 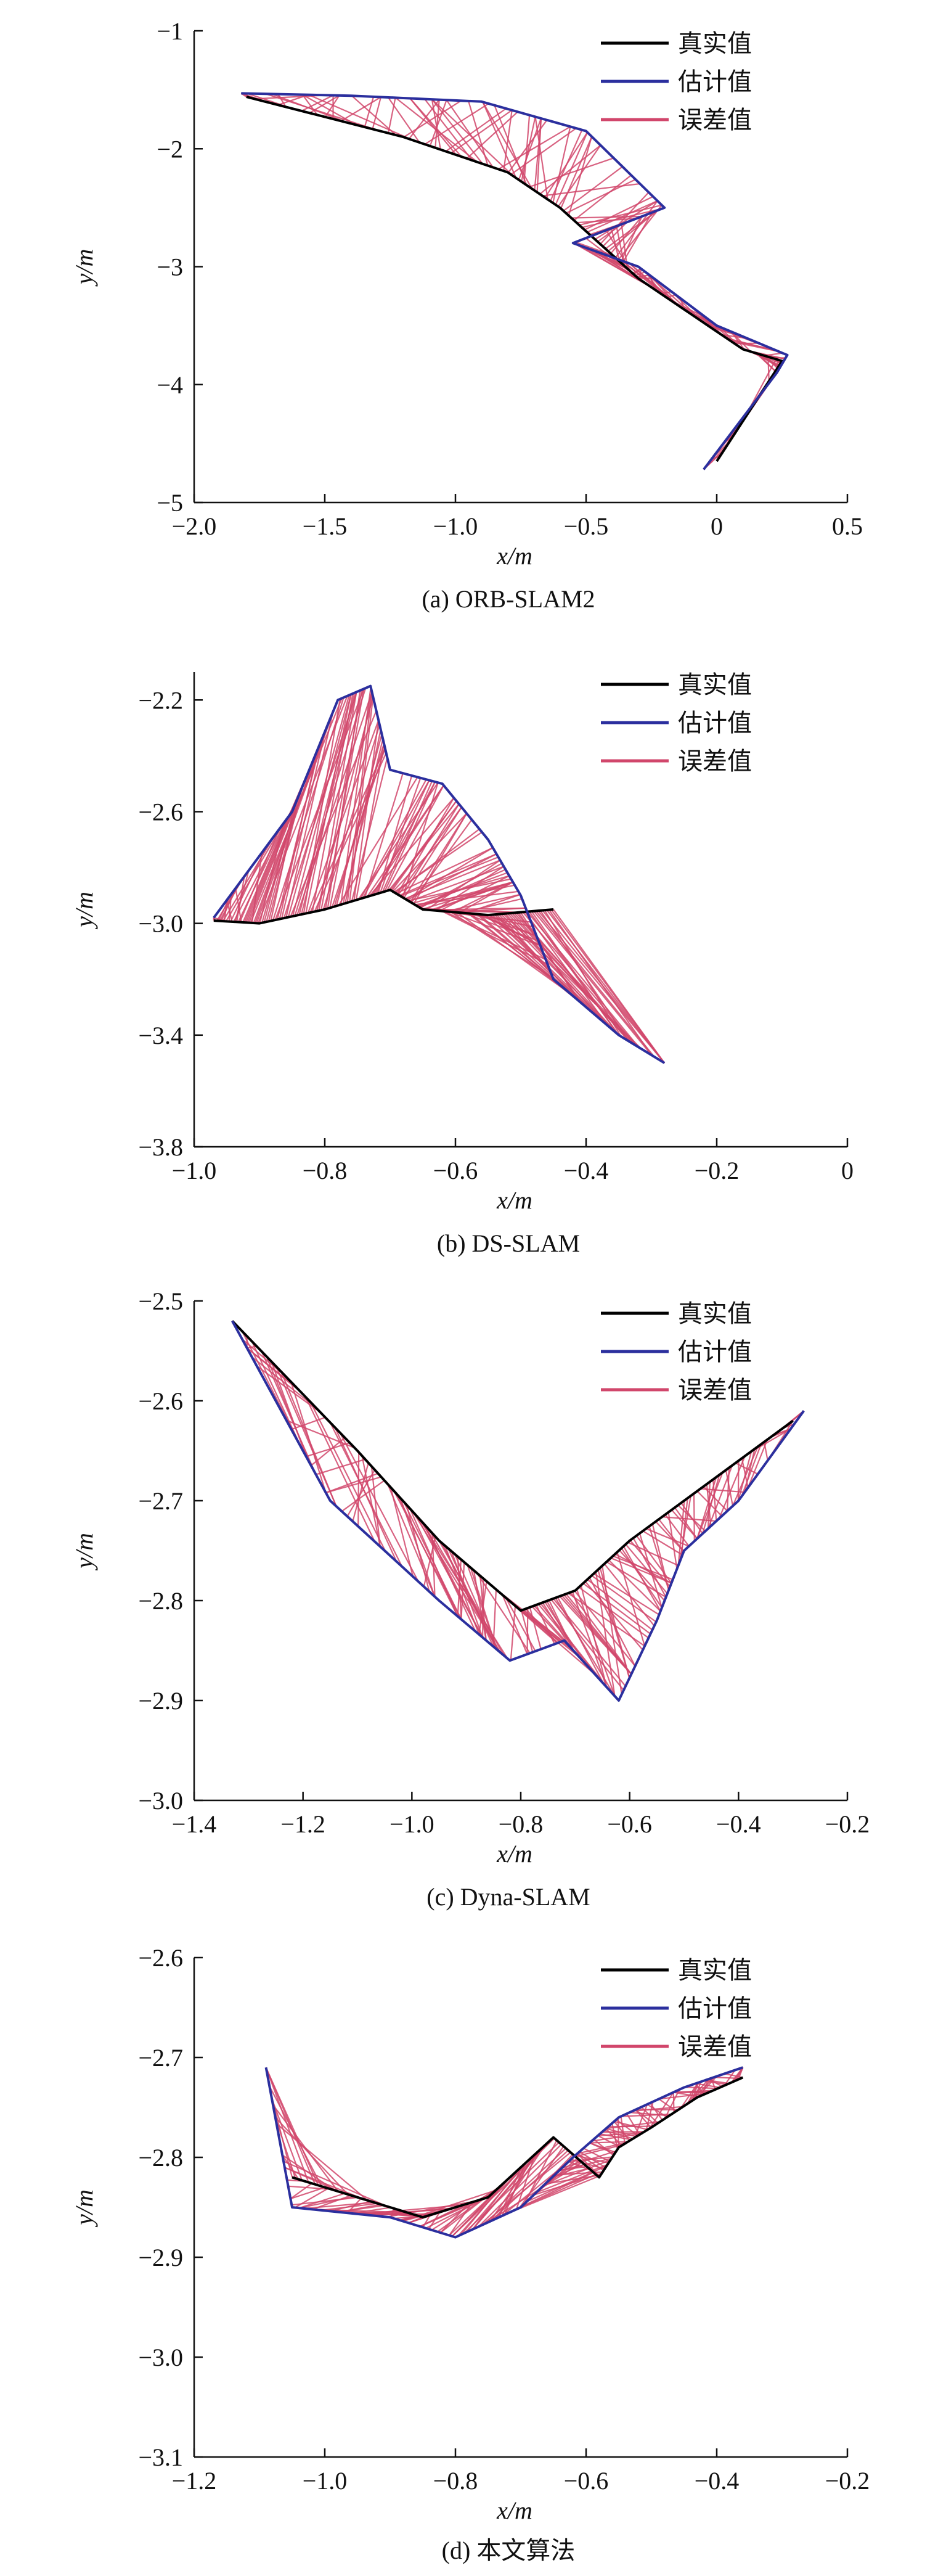 What do you see at coordinates (84, 1552) in the screenshot?
I see `y-axis-label: y/m` at bounding box center [84, 1552].